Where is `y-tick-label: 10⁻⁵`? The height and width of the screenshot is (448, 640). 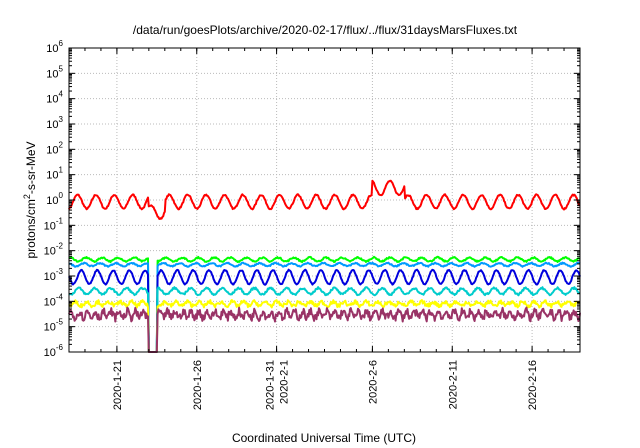
y-tick-label: 10⁻⁵ is located at coordinates (54, 326).